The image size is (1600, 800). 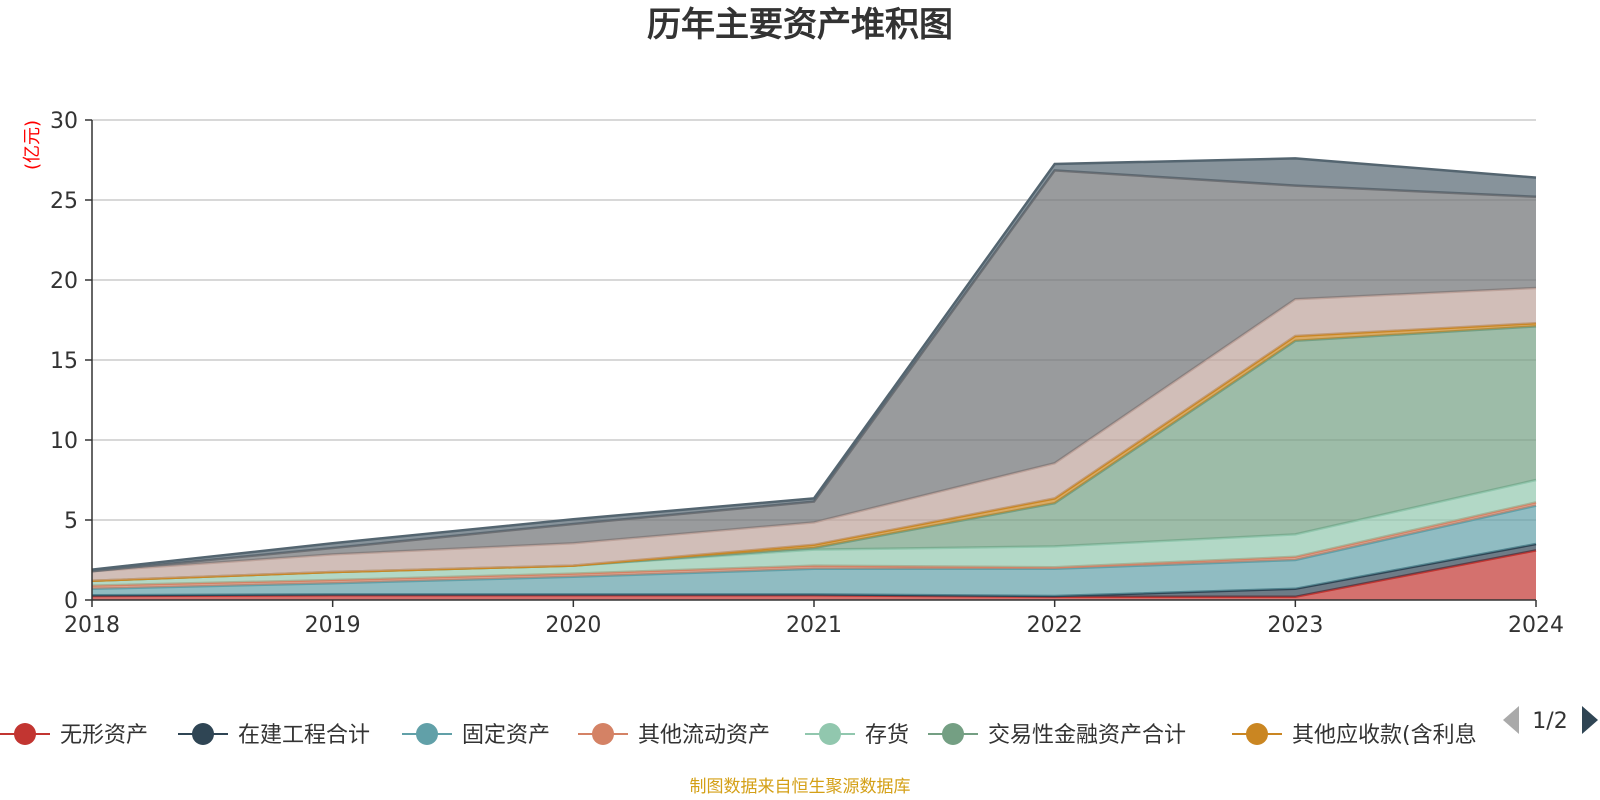 What do you see at coordinates (857, 735) in the screenshot?
I see `legend-item: 存货` at bounding box center [857, 735].